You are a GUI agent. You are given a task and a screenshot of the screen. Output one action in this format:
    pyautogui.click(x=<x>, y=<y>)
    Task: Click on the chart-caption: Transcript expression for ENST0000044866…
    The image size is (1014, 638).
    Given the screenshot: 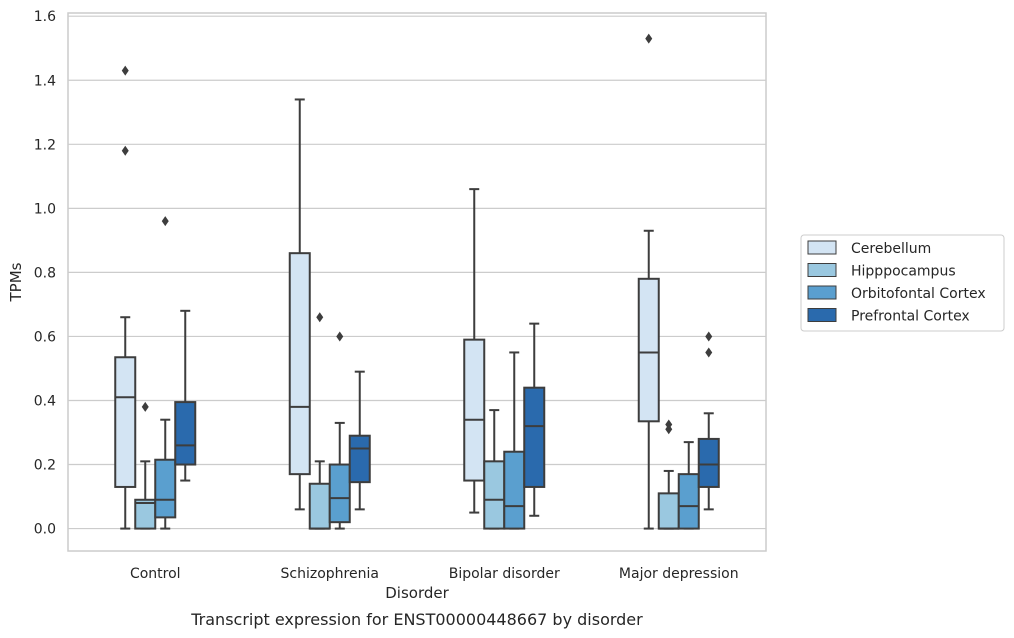 What is the action you would take?
    pyautogui.click(x=416, y=619)
    